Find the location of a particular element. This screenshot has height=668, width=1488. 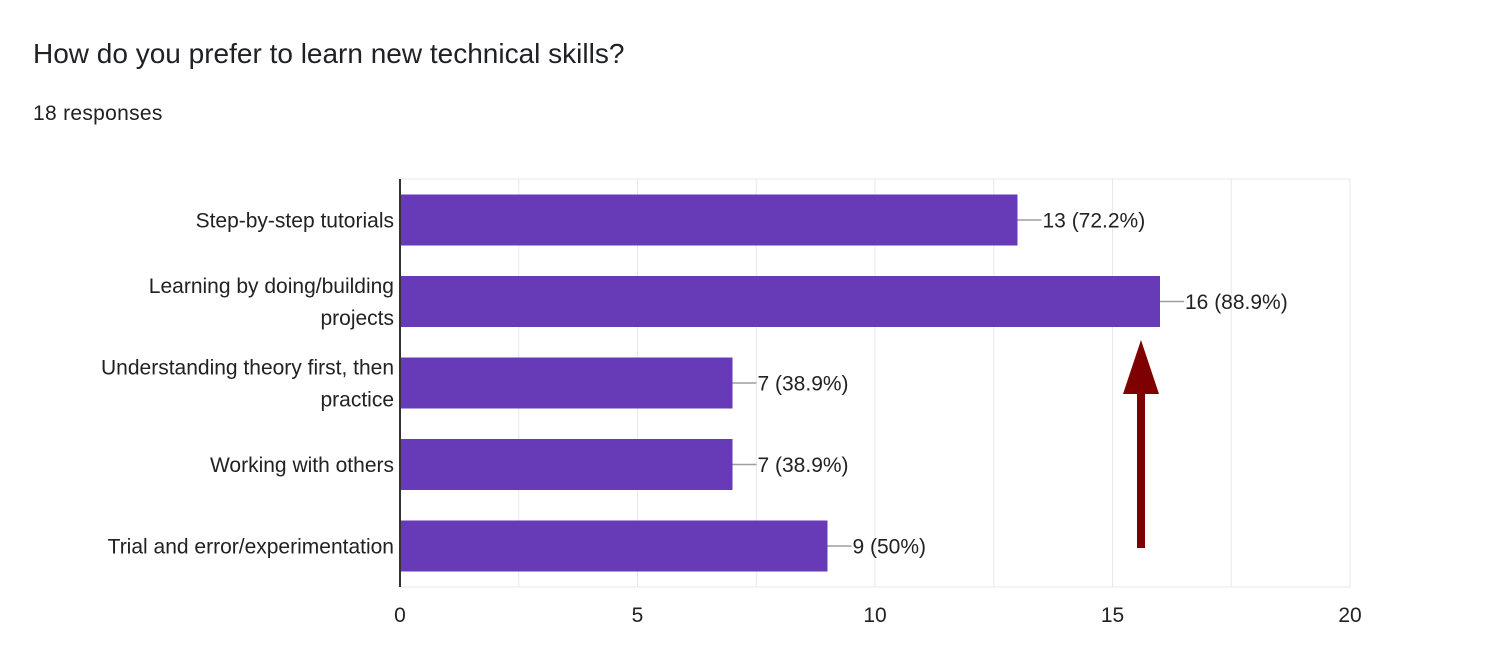

category-label: practice is located at coordinates (357, 400).